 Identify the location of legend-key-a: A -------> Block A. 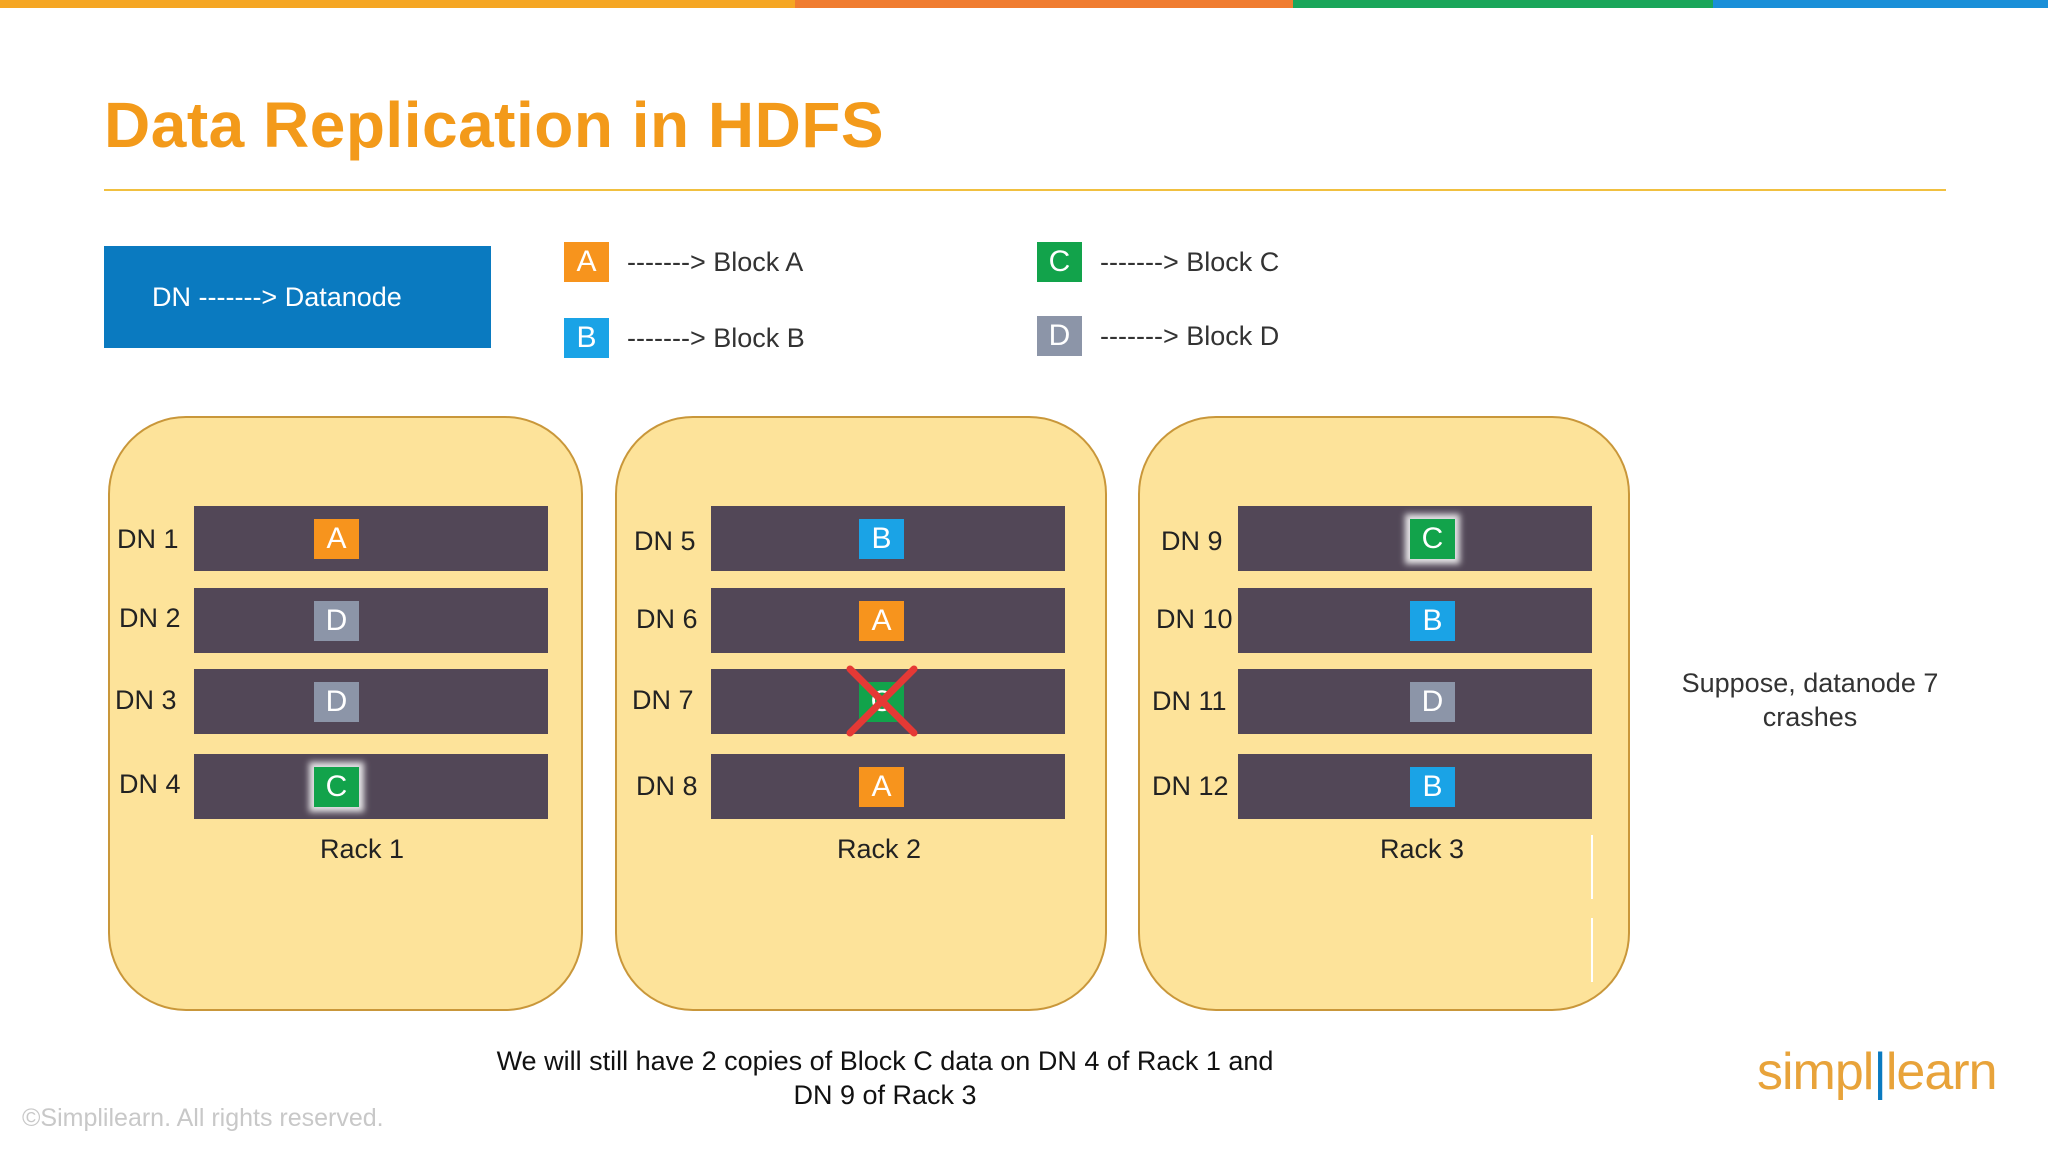
(683, 262).